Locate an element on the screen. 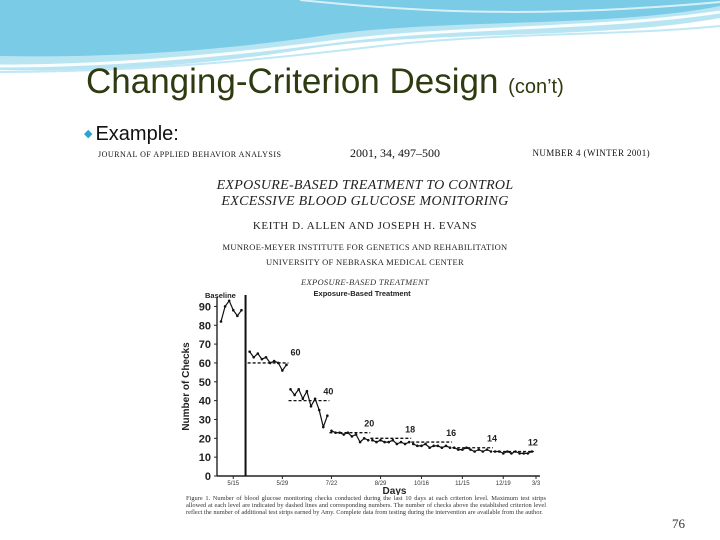 Image resolution: width=720 pixels, height=540 pixels. criterion-label-20: 20 is located at coordinates (369, 424).